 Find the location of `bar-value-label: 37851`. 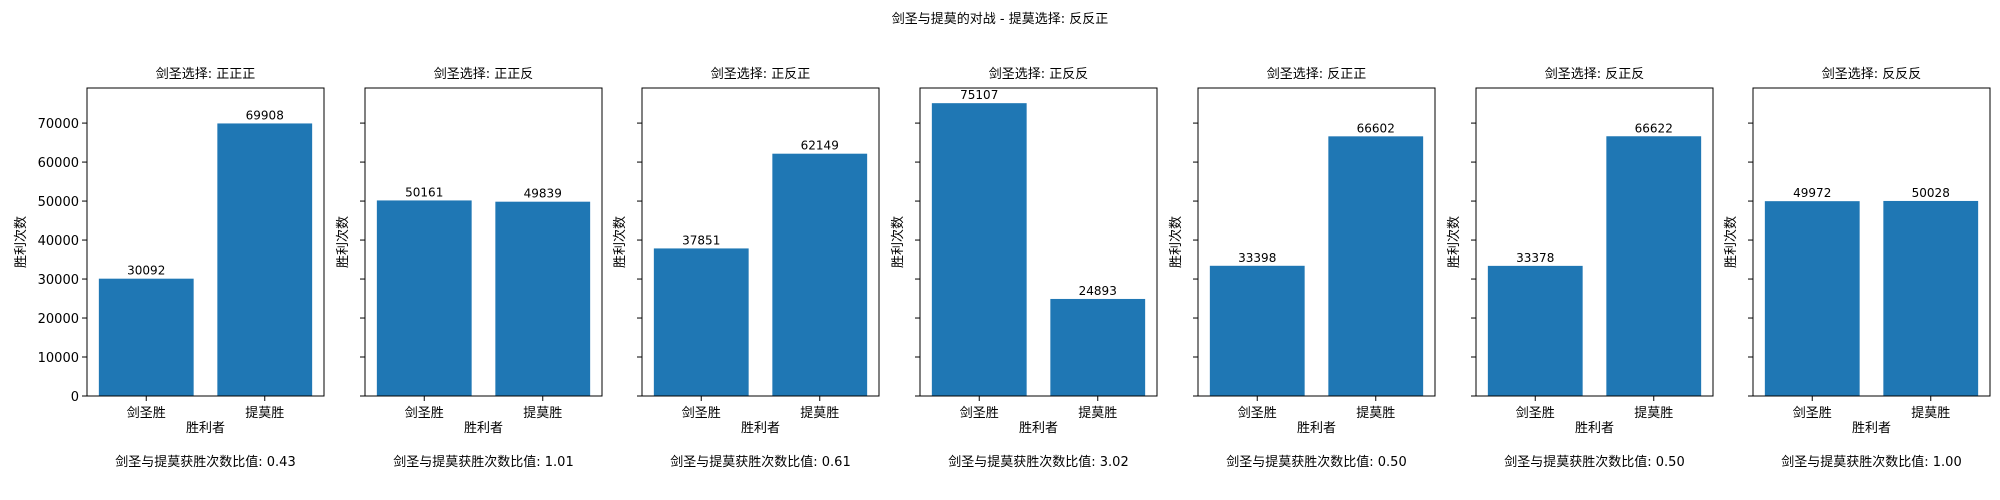

bar-value-label: 37851 is located at coordinates (701, 240).